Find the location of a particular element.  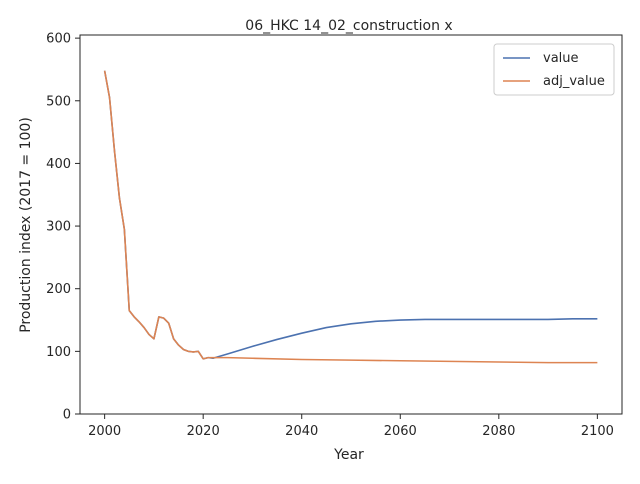

y-tick-label: 300 is located at coordinates (58, 227).